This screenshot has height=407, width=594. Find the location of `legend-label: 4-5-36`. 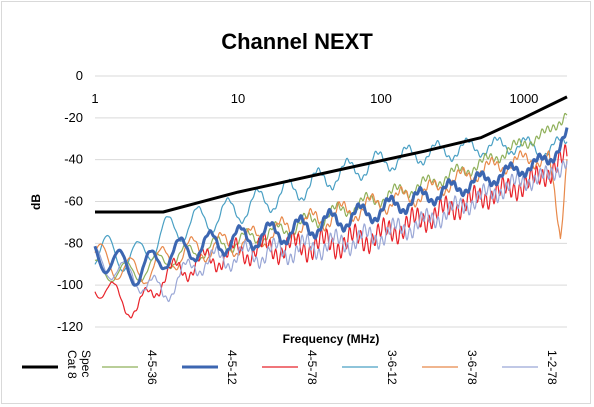

legend-label: 4-5-36 is located at coordinates (152, 367).